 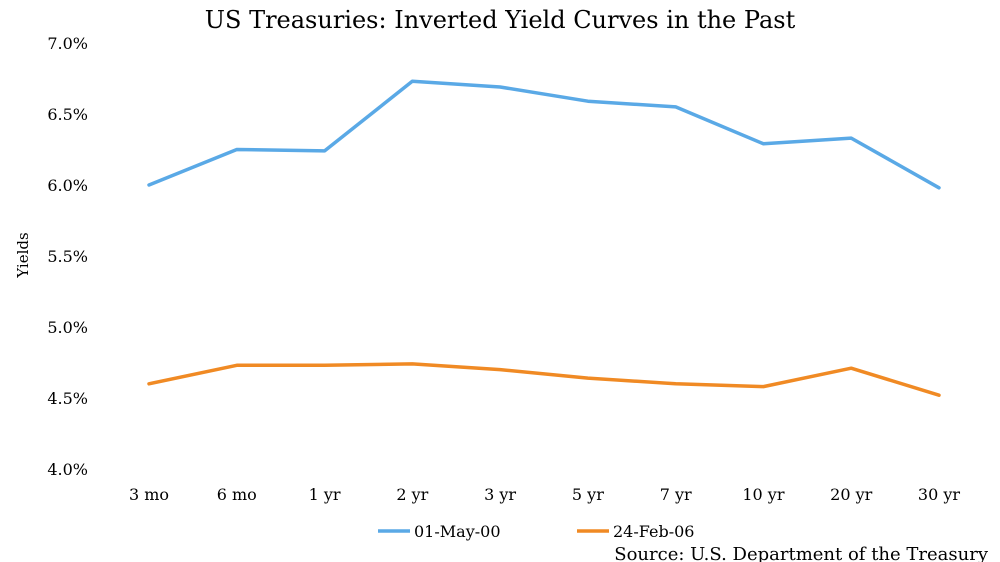 I want to click on source-note: Source: U.S. Department of the Treasury, so click(x=801, y=553).